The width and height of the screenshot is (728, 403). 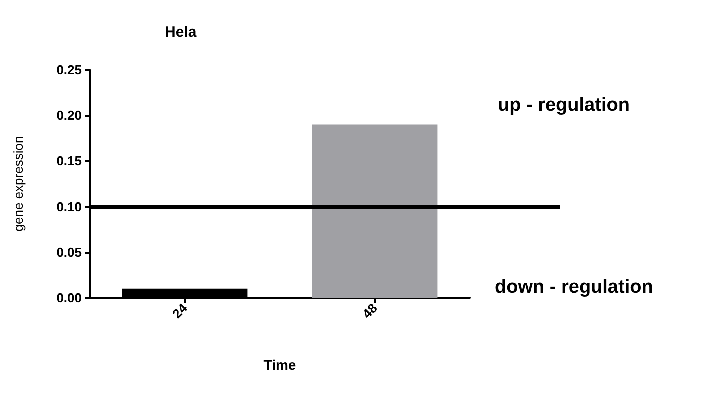 What do you see at coordinates (69, 70) in the screenshot?
I see `y-tick-label: 0.25` at bounding box center [69, 70].